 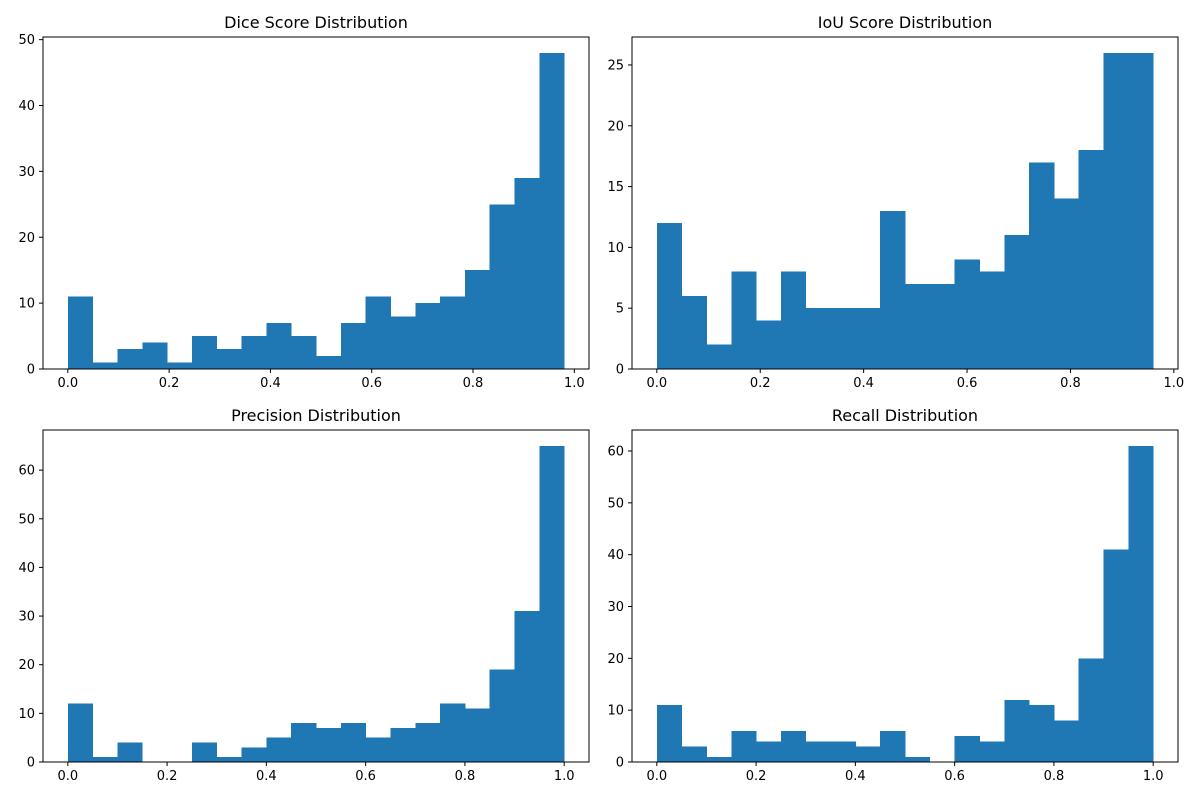 I want to click on chart-title: Recall Distribution, so click(x=905, y=415).